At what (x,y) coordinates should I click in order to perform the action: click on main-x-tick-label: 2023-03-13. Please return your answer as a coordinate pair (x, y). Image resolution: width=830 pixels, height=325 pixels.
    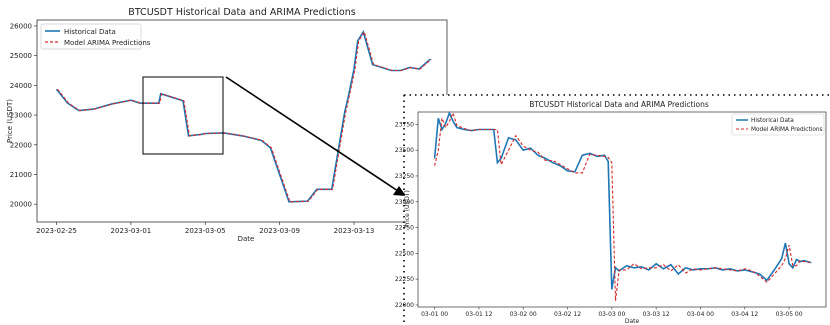
    Looking at the image, I should click on (354, 231).